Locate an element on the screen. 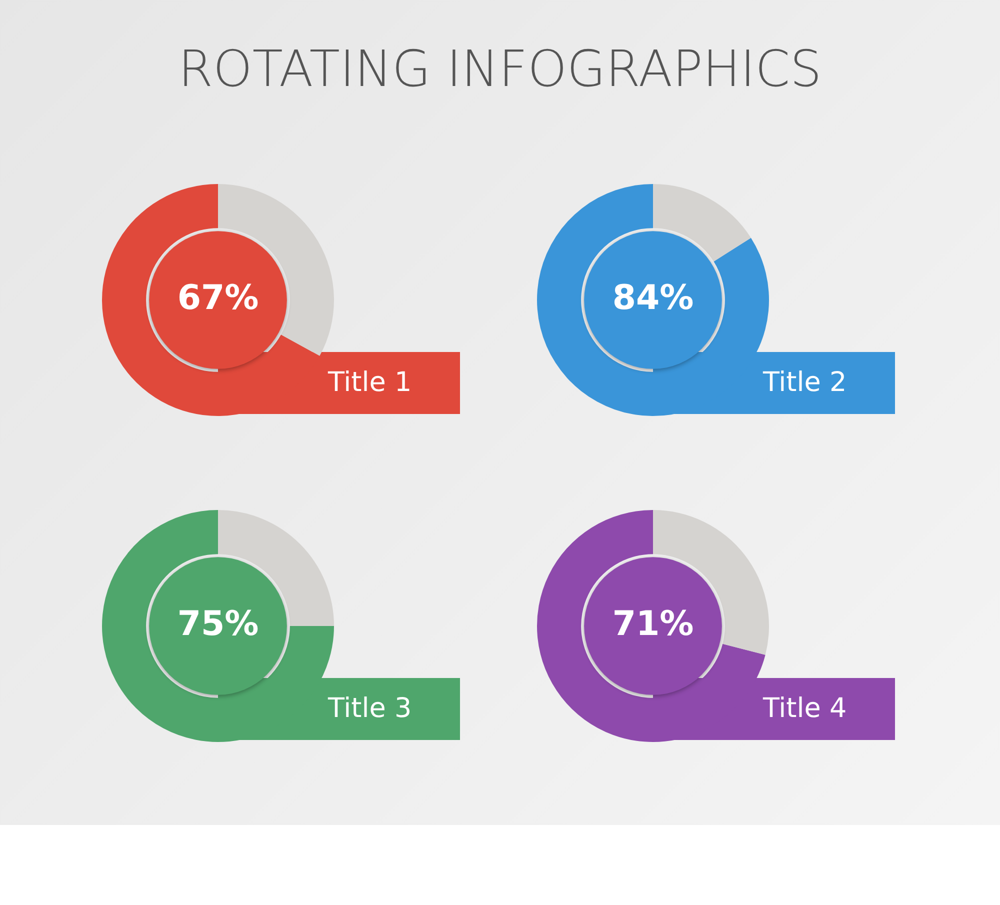 The width and height of the screenshot is (1000, 905). text: ROTATING INFOGRAPHICS is located at coordinates (500, 69).